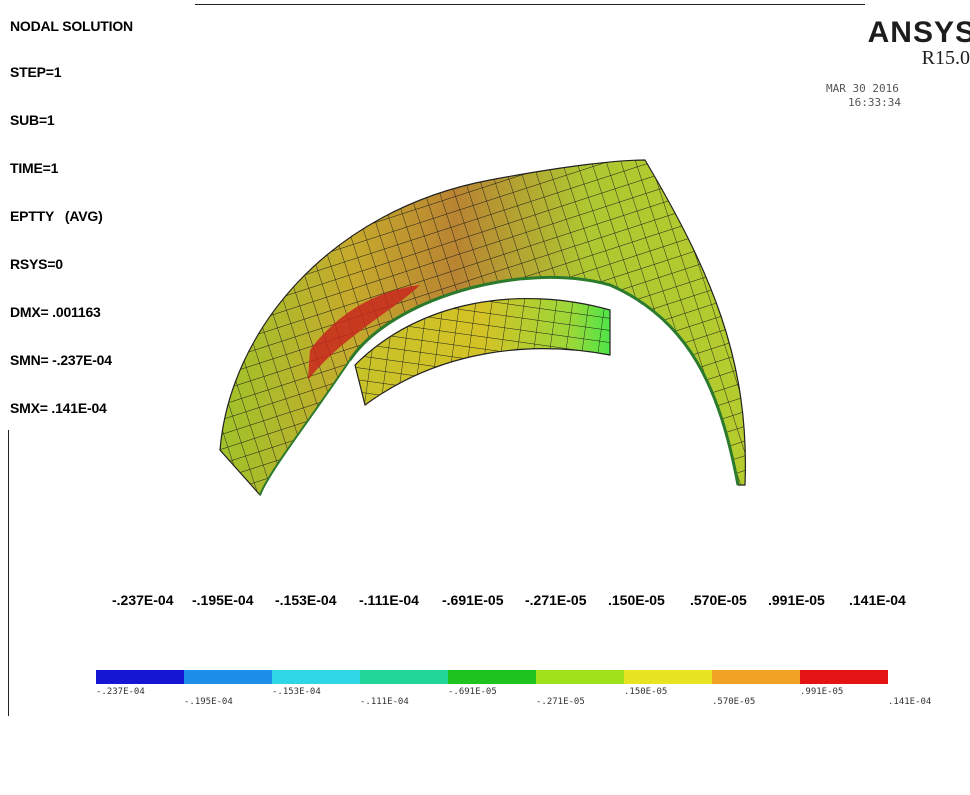 Image resolution: width=970 pixels, height=795 pixels. What do you see at coordinates (389, 600) in the screenshot?
I see `legend-value: -.111E-04` at bounding box center [389, 600].